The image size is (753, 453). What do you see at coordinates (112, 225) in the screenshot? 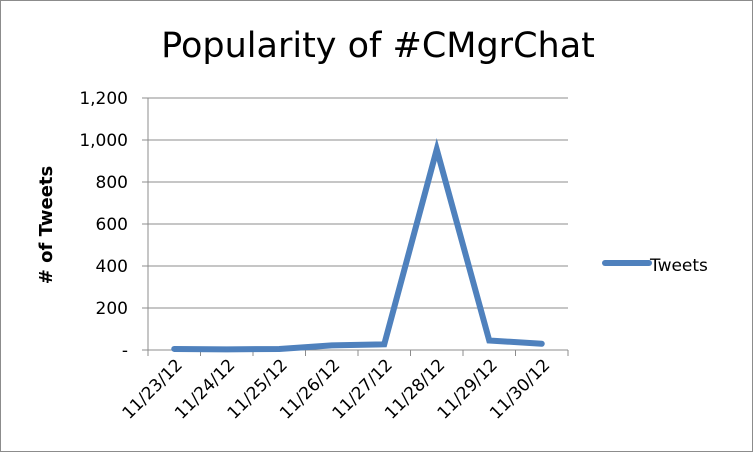
I see `y-tick-label: 600` at bounding box center [112, 225].